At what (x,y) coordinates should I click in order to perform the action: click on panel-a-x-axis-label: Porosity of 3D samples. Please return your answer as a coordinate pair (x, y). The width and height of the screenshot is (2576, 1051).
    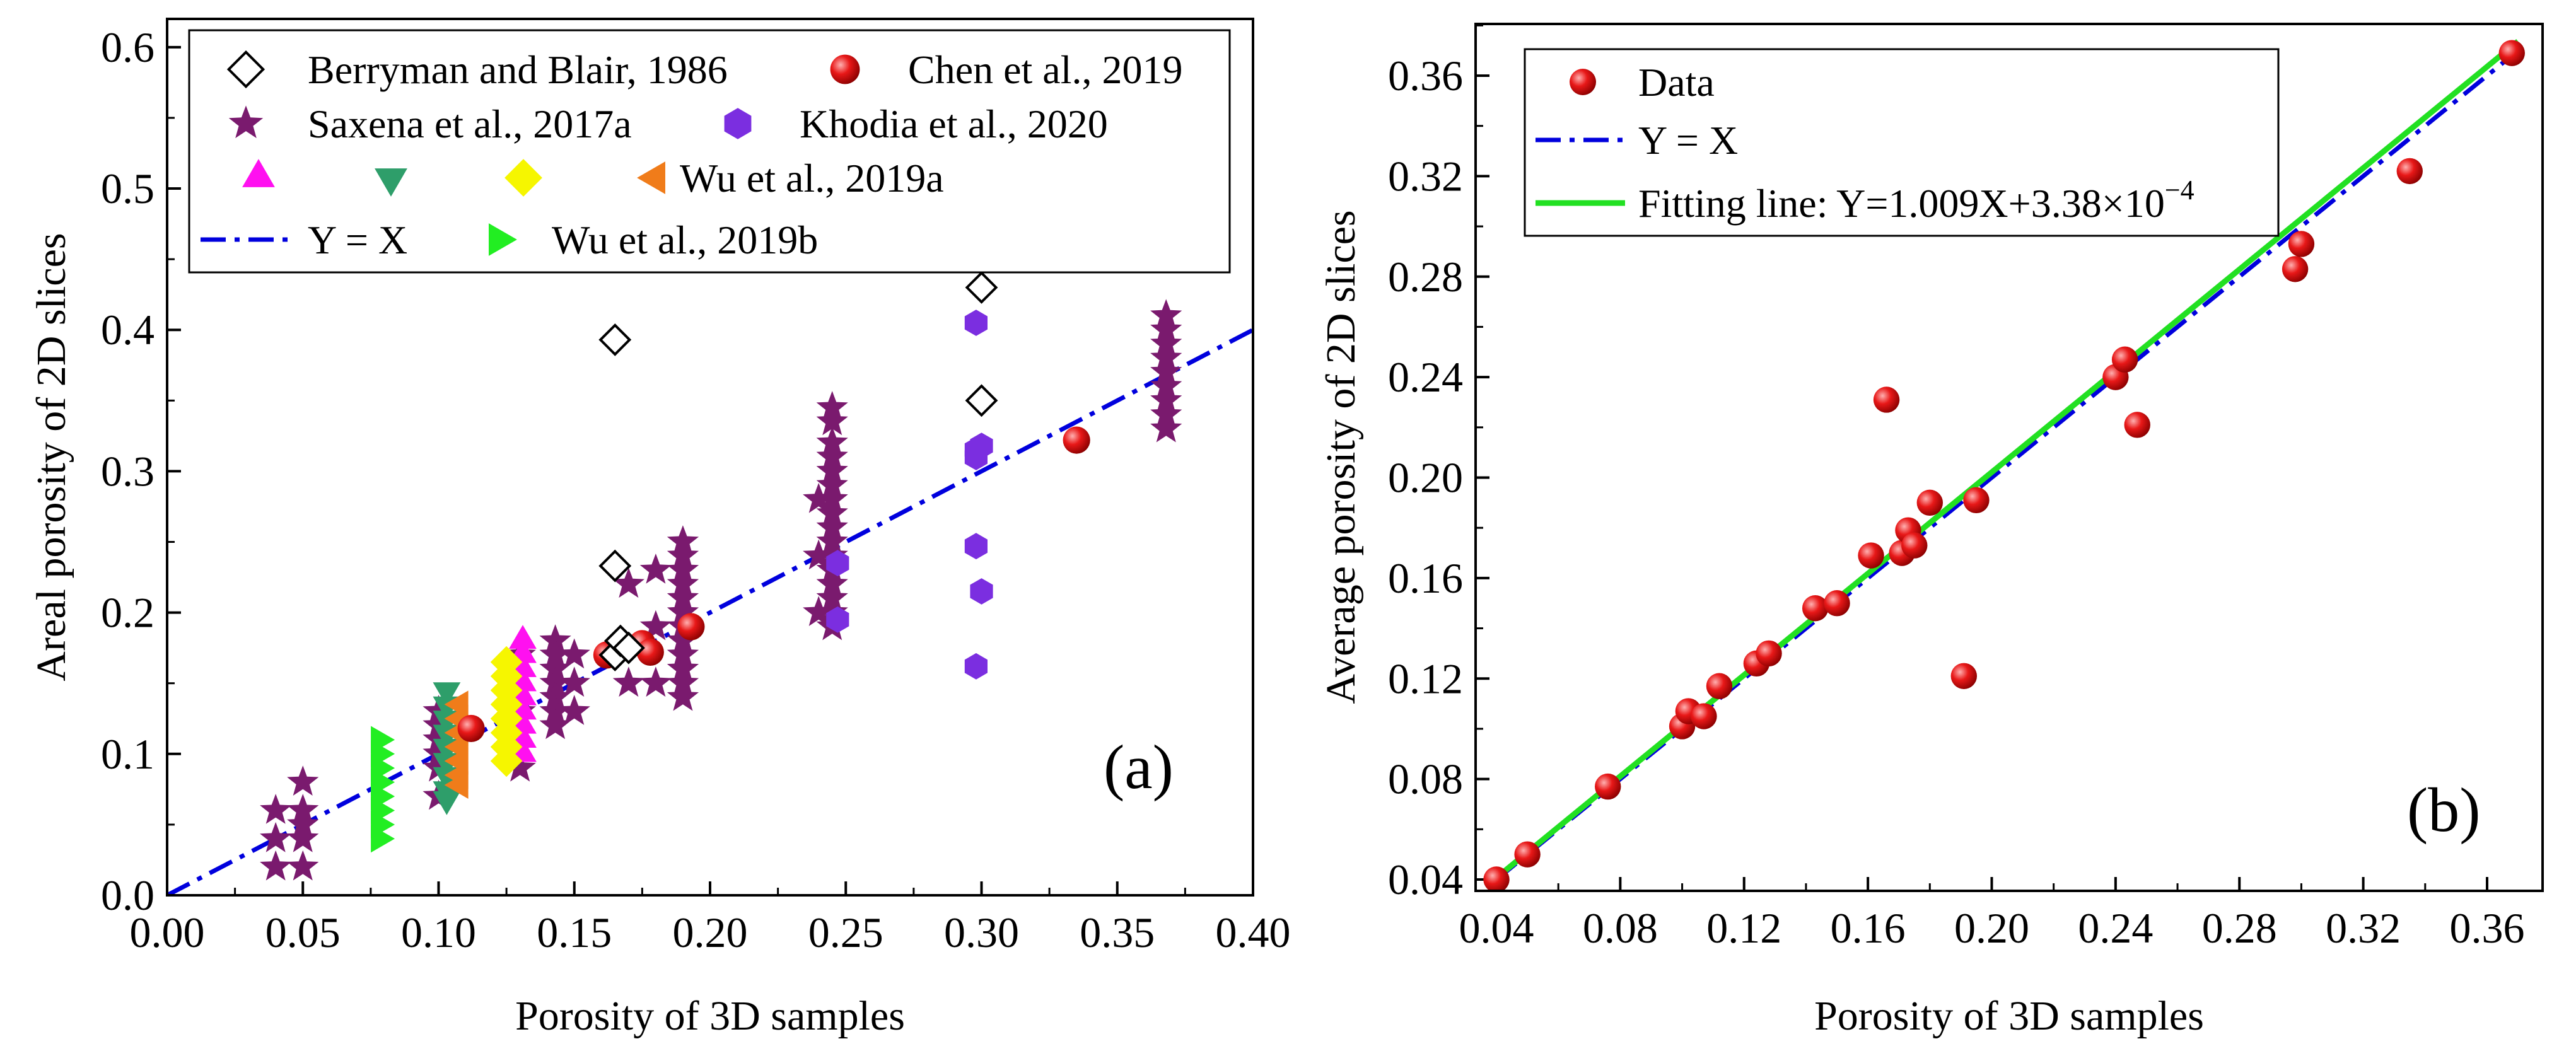
    Looking at the image, I should click on (710, 1016).